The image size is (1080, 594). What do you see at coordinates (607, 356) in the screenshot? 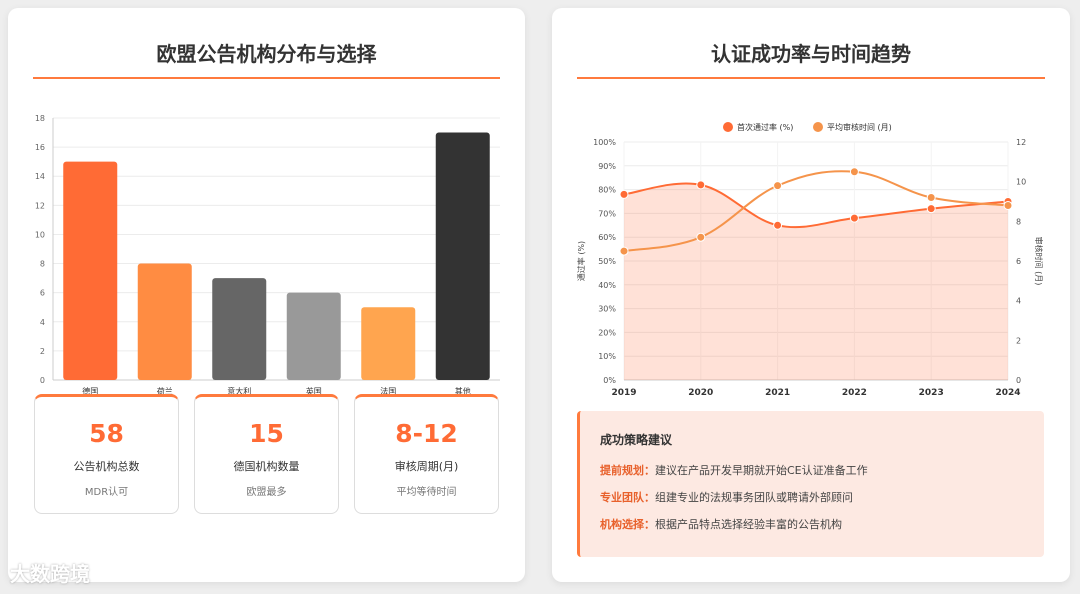
I see `y-left-tick-label: 10%` at bounding box center [607, 356].